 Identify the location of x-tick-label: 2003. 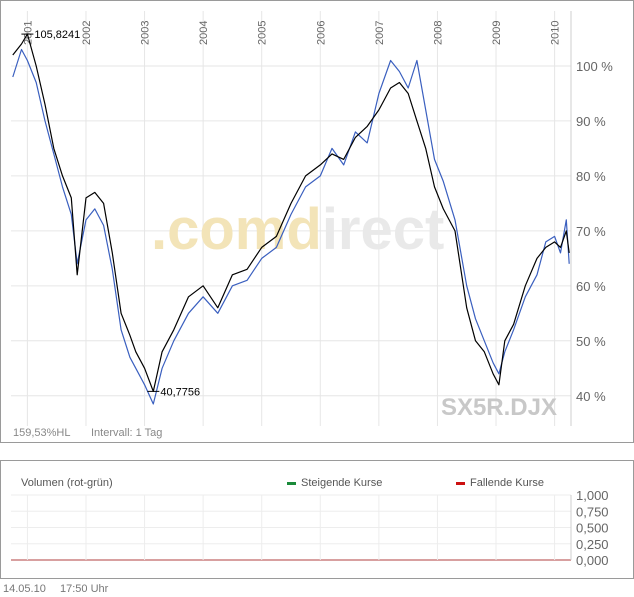
(146, 33).